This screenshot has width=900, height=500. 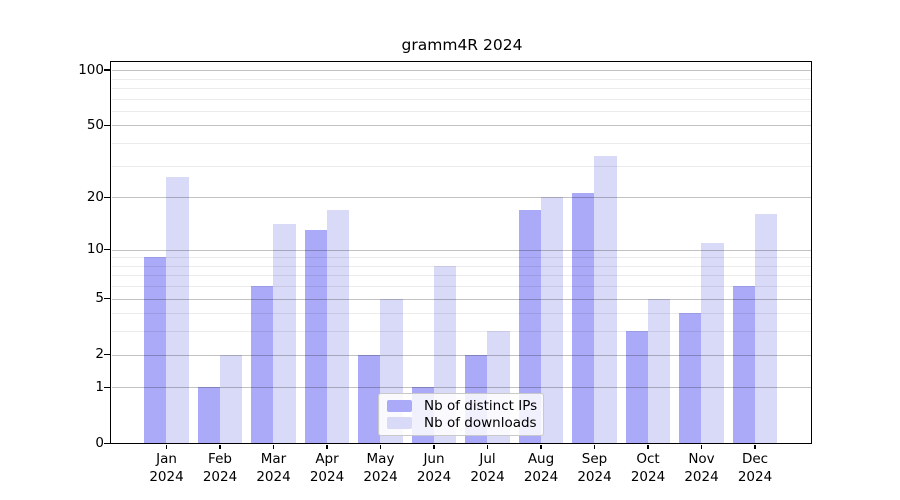 I want to click on x-axis-month-label: Mar 2024, so click(x=274, y=468).